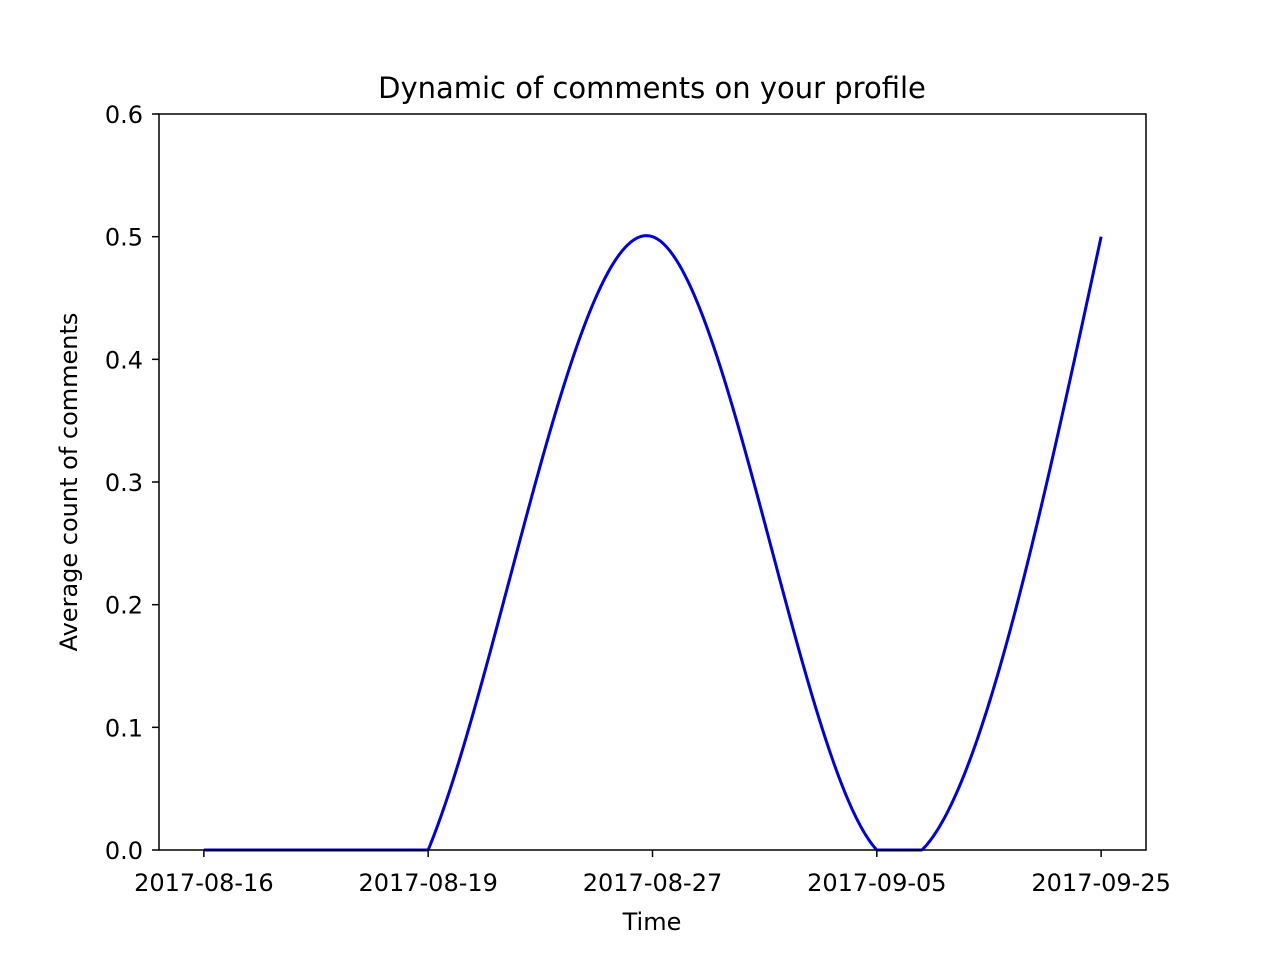 The image size is (1273, 955). I want to click on y-axis-title: Average count of comments, so click(69, 482).